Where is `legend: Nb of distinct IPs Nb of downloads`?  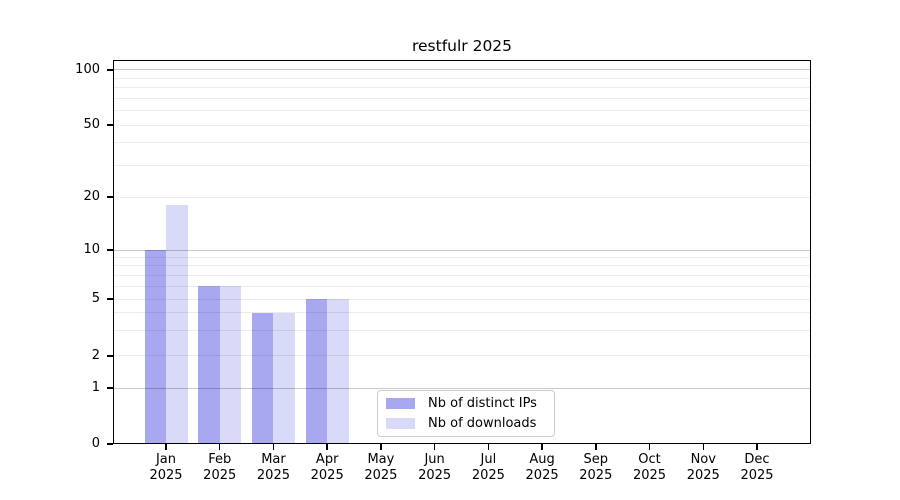 legend: Nb of distinct IPs Nb of downloads is located at coordinates (466, 413).